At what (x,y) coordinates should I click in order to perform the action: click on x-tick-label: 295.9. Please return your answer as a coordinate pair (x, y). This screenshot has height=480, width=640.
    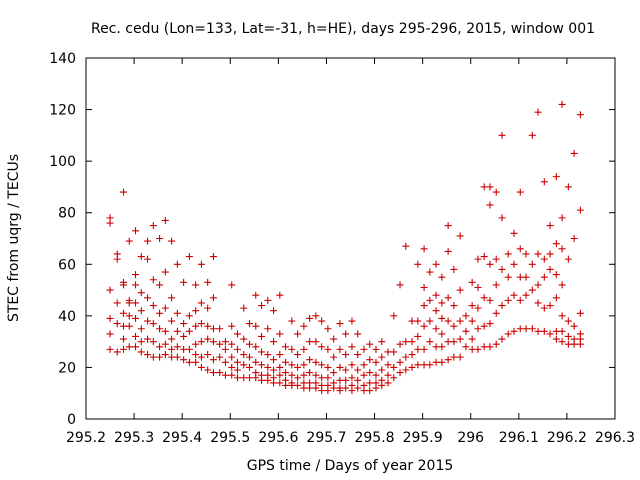
    Looking at the image, I should click on (423, 438).